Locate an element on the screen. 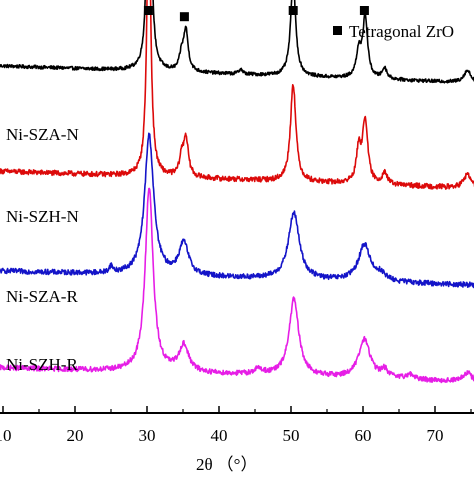 The width and height of the screenshot is (474, 479). x-tick-label-70: 70 is located at coordinates (435, 435).